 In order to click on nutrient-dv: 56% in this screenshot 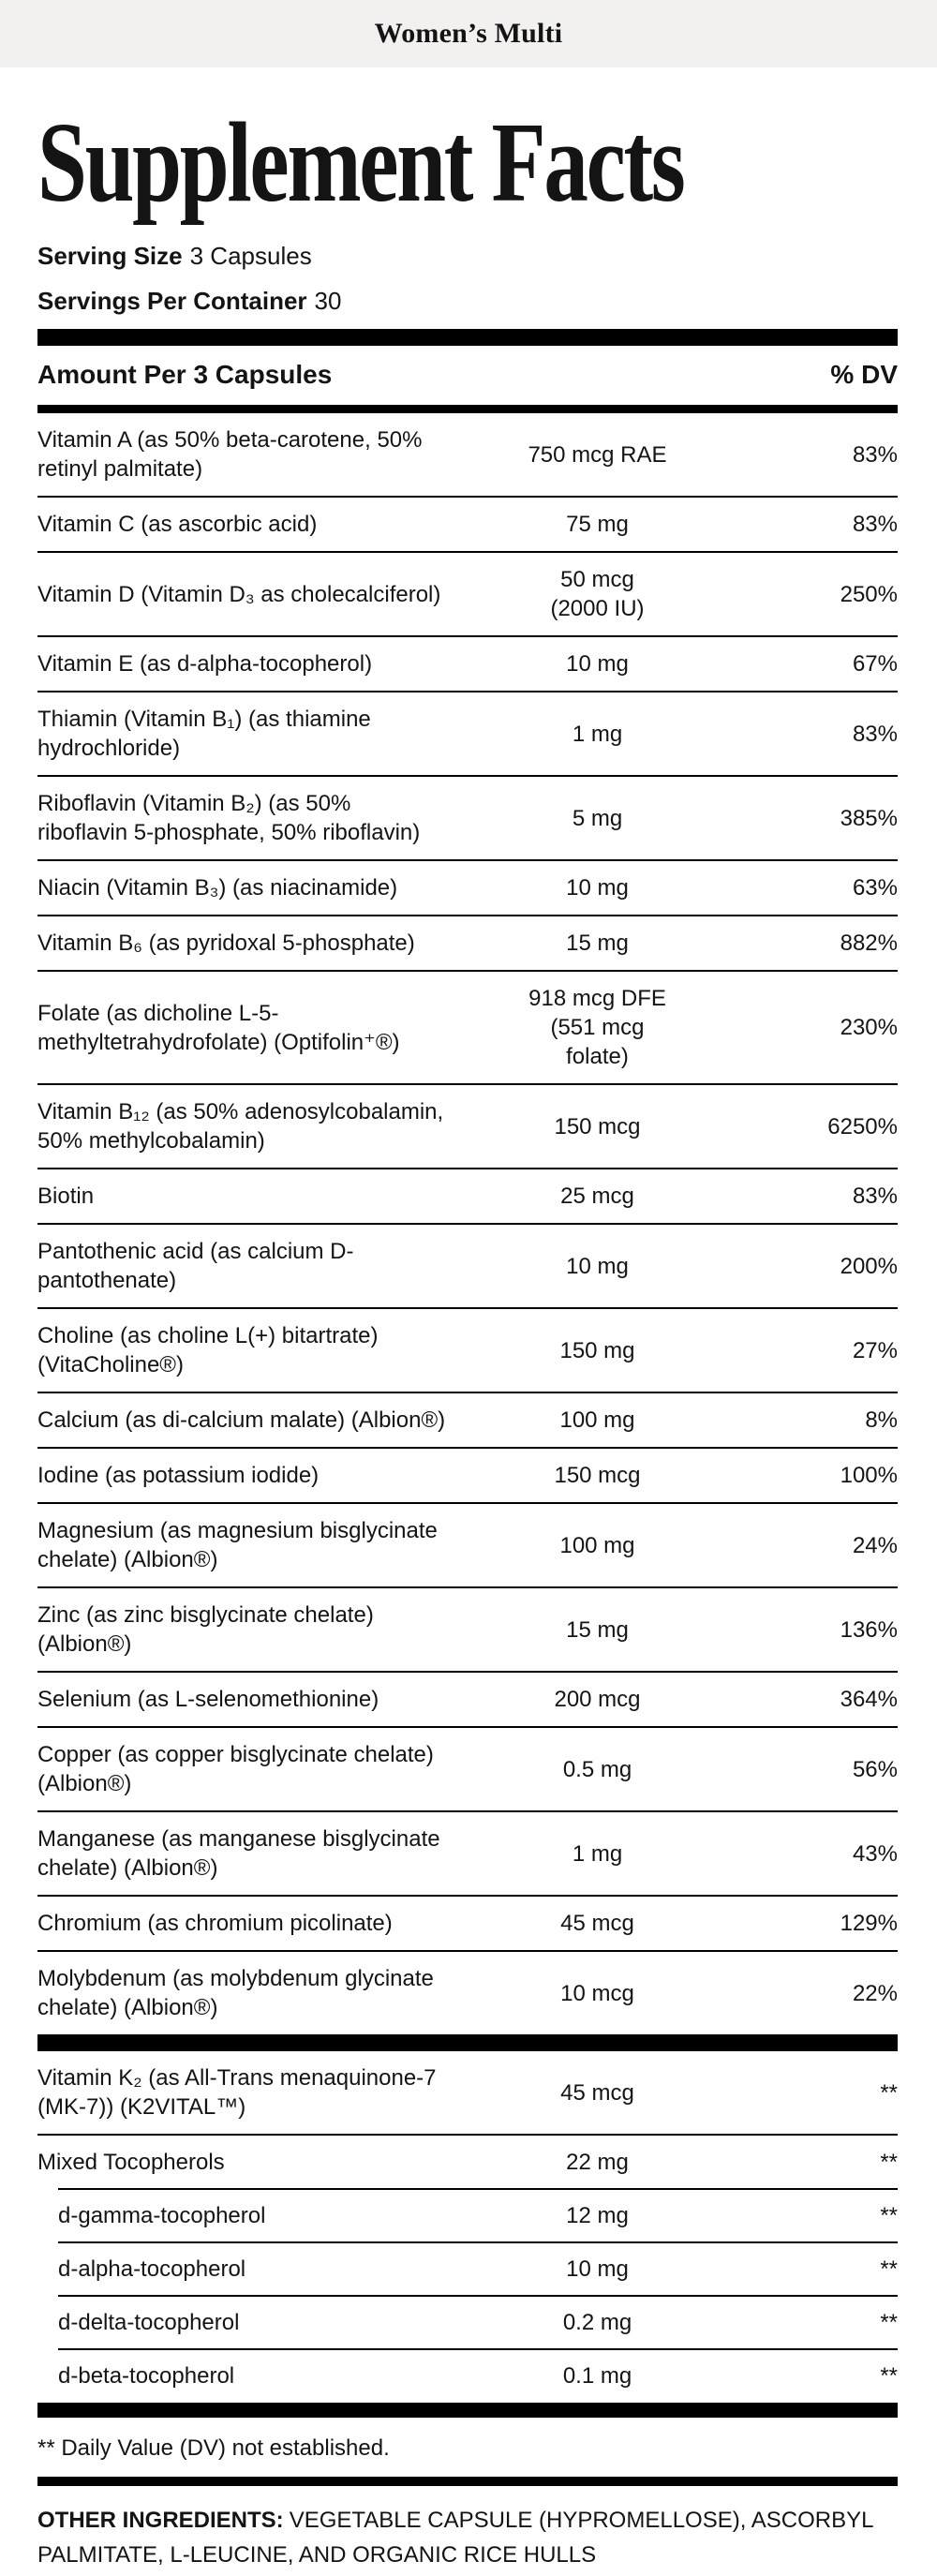, I will do `click(875, 1769)`.